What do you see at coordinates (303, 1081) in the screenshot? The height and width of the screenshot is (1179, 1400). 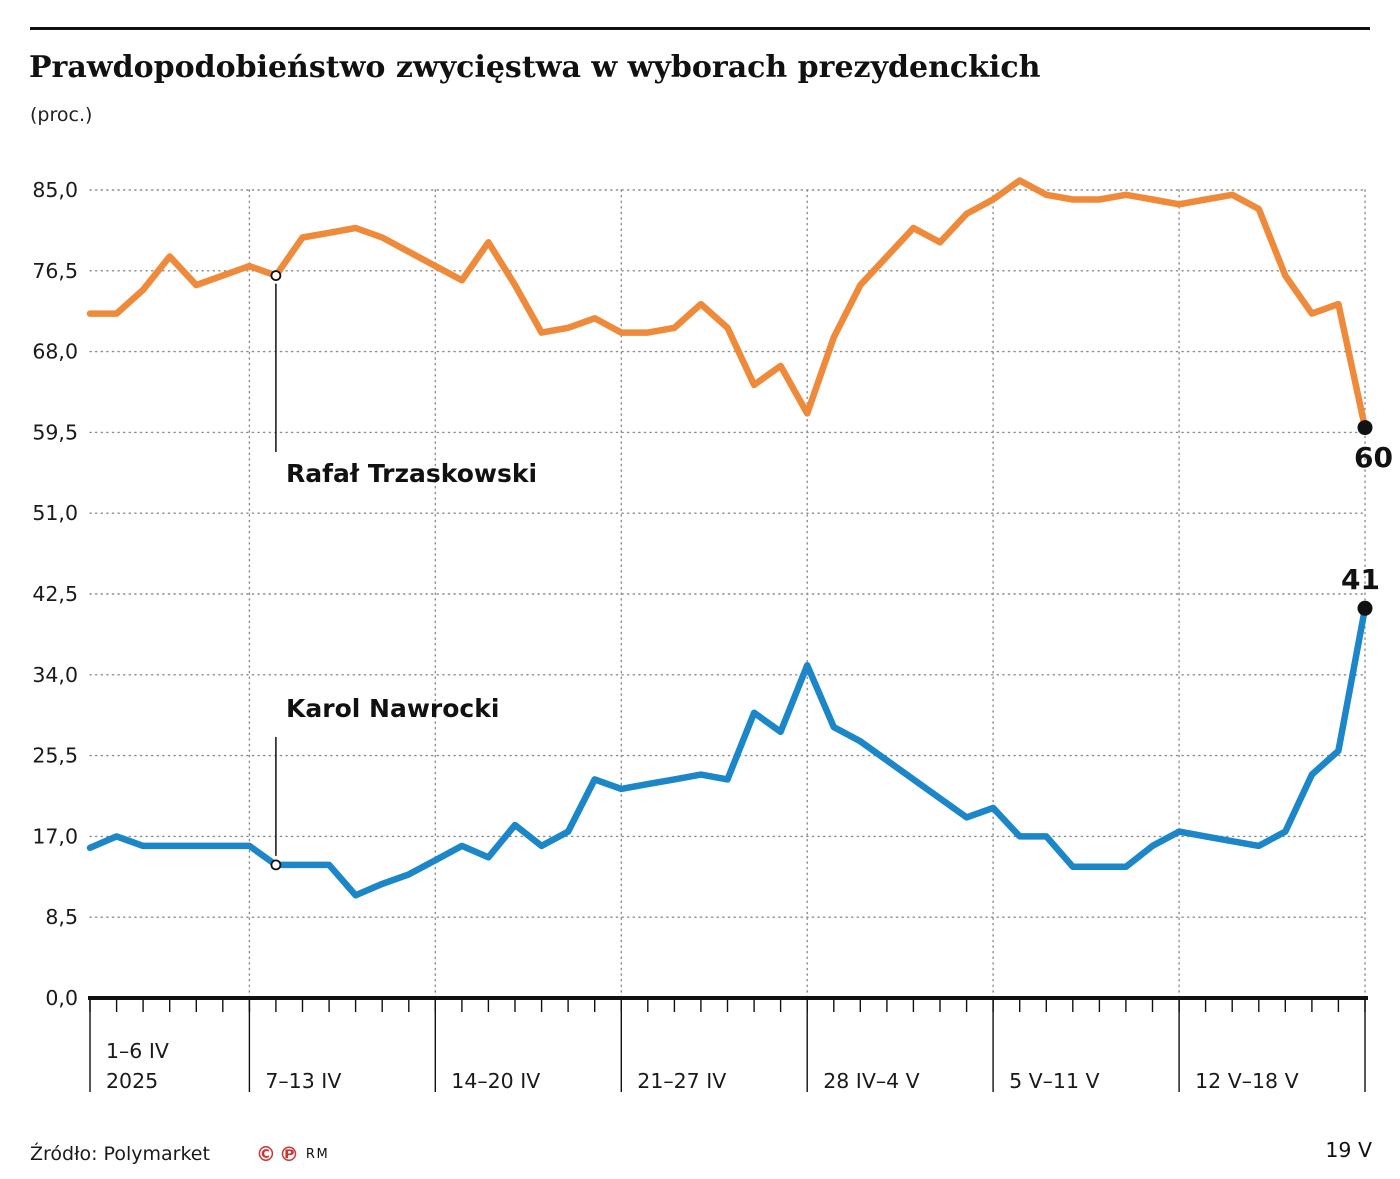 I see `x-axis-week-label: 7–13 IV` at bounding box center [303, 1081].